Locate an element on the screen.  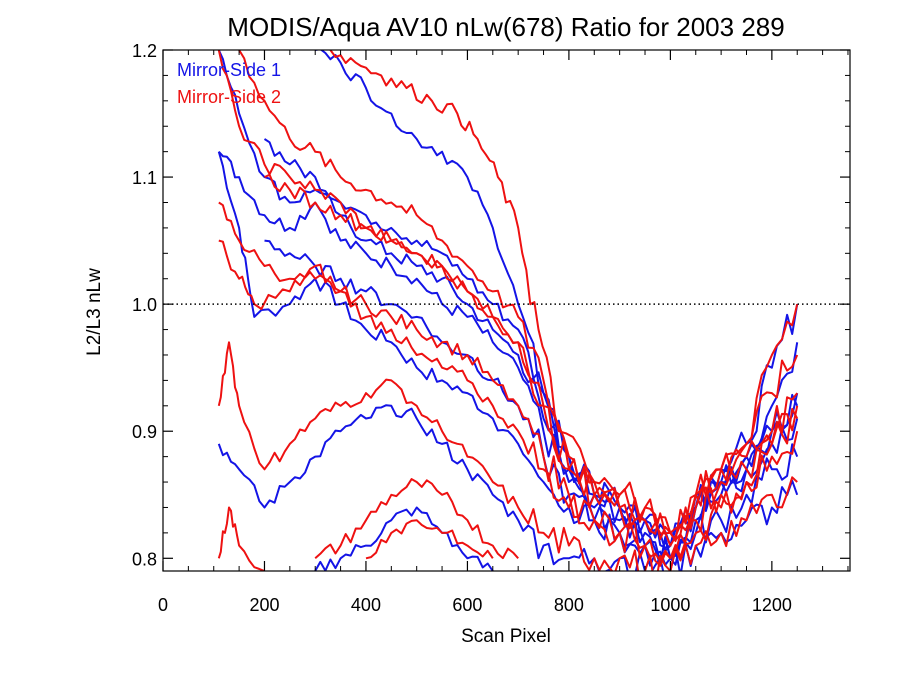
x-axis-label: Scan Pixel is located at coordinates (506, 636).